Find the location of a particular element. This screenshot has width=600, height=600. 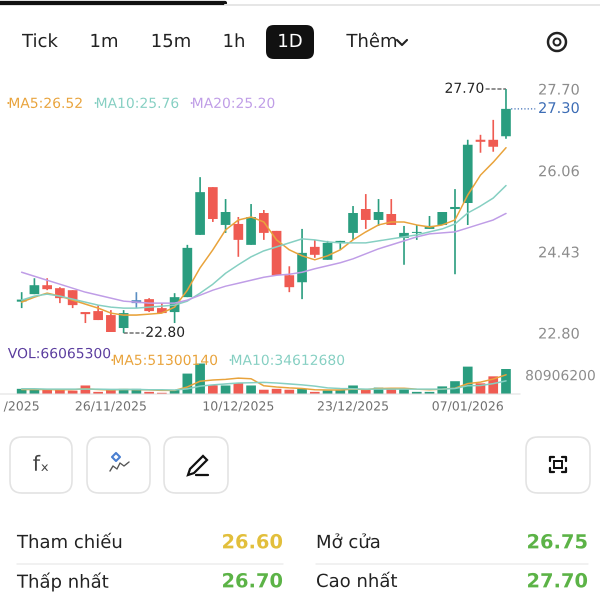

text: Thấp nhất is located at coordinates (62, 582).